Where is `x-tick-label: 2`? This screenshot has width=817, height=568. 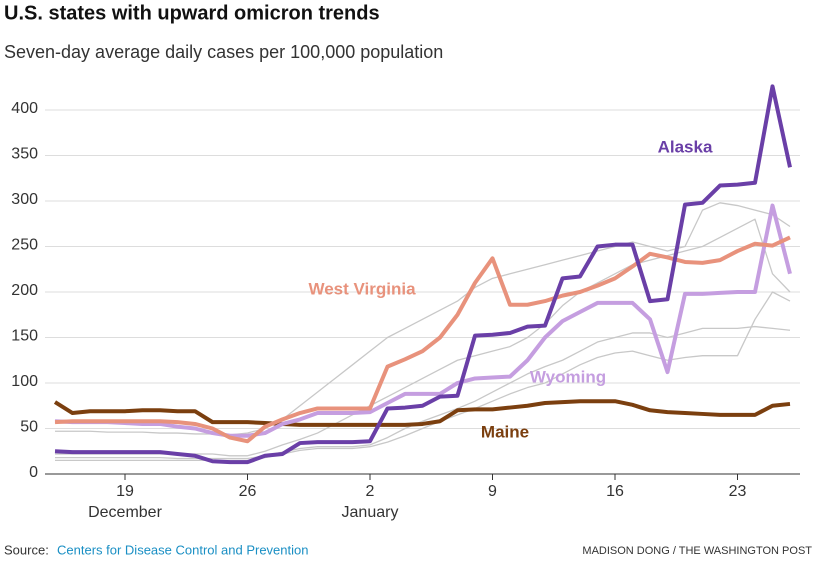 x-tick-label: 2 is located at coordinates (370, 491).